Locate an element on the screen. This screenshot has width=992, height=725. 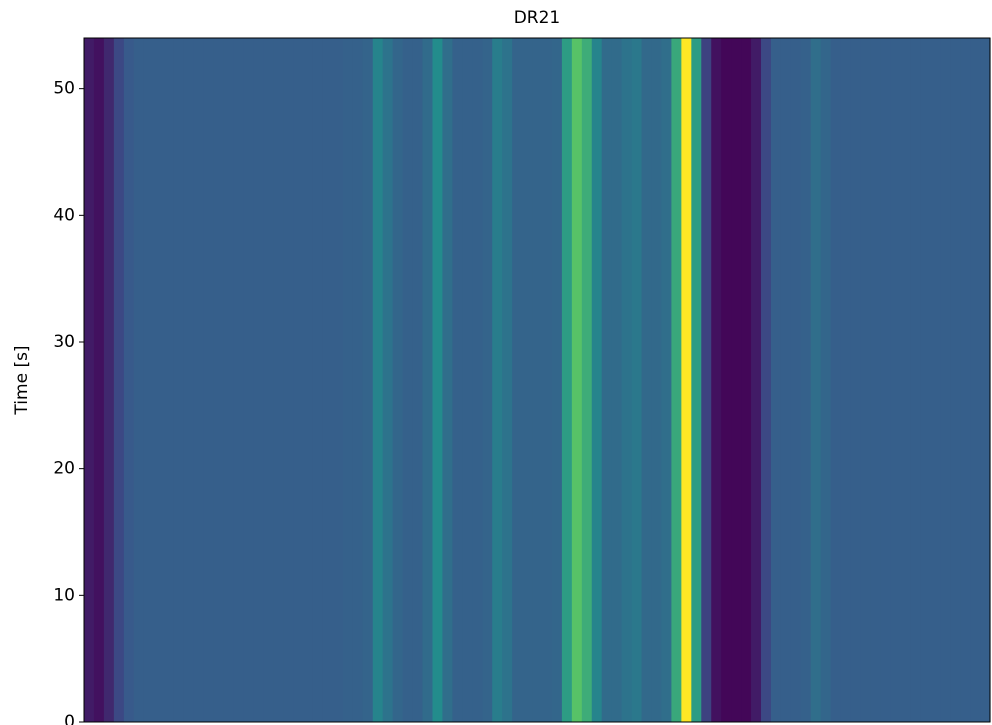
y-tick-label: 20 is located at coordinates (64, 469).